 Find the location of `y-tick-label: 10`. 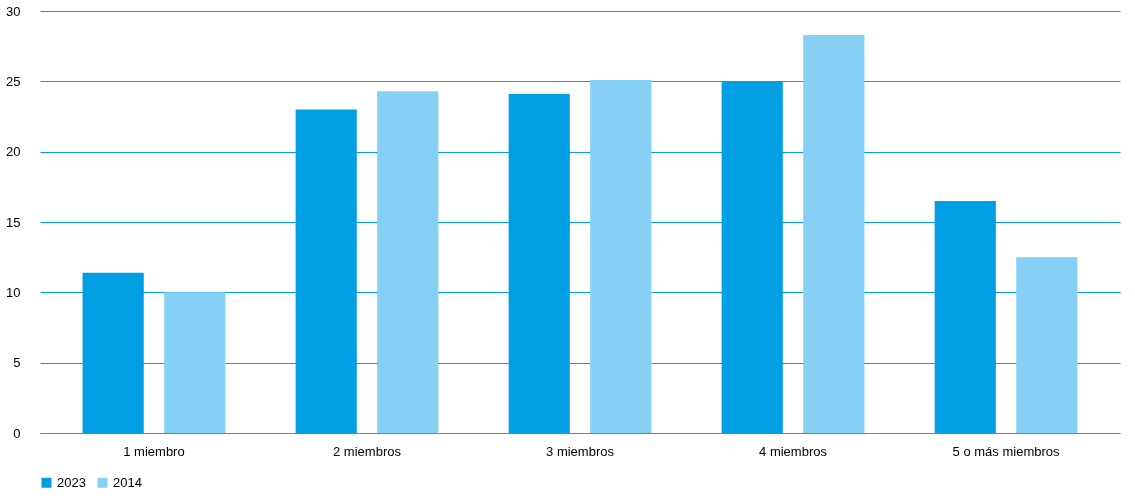

y-tick-label: 10 is located at coordinates (13, 292).